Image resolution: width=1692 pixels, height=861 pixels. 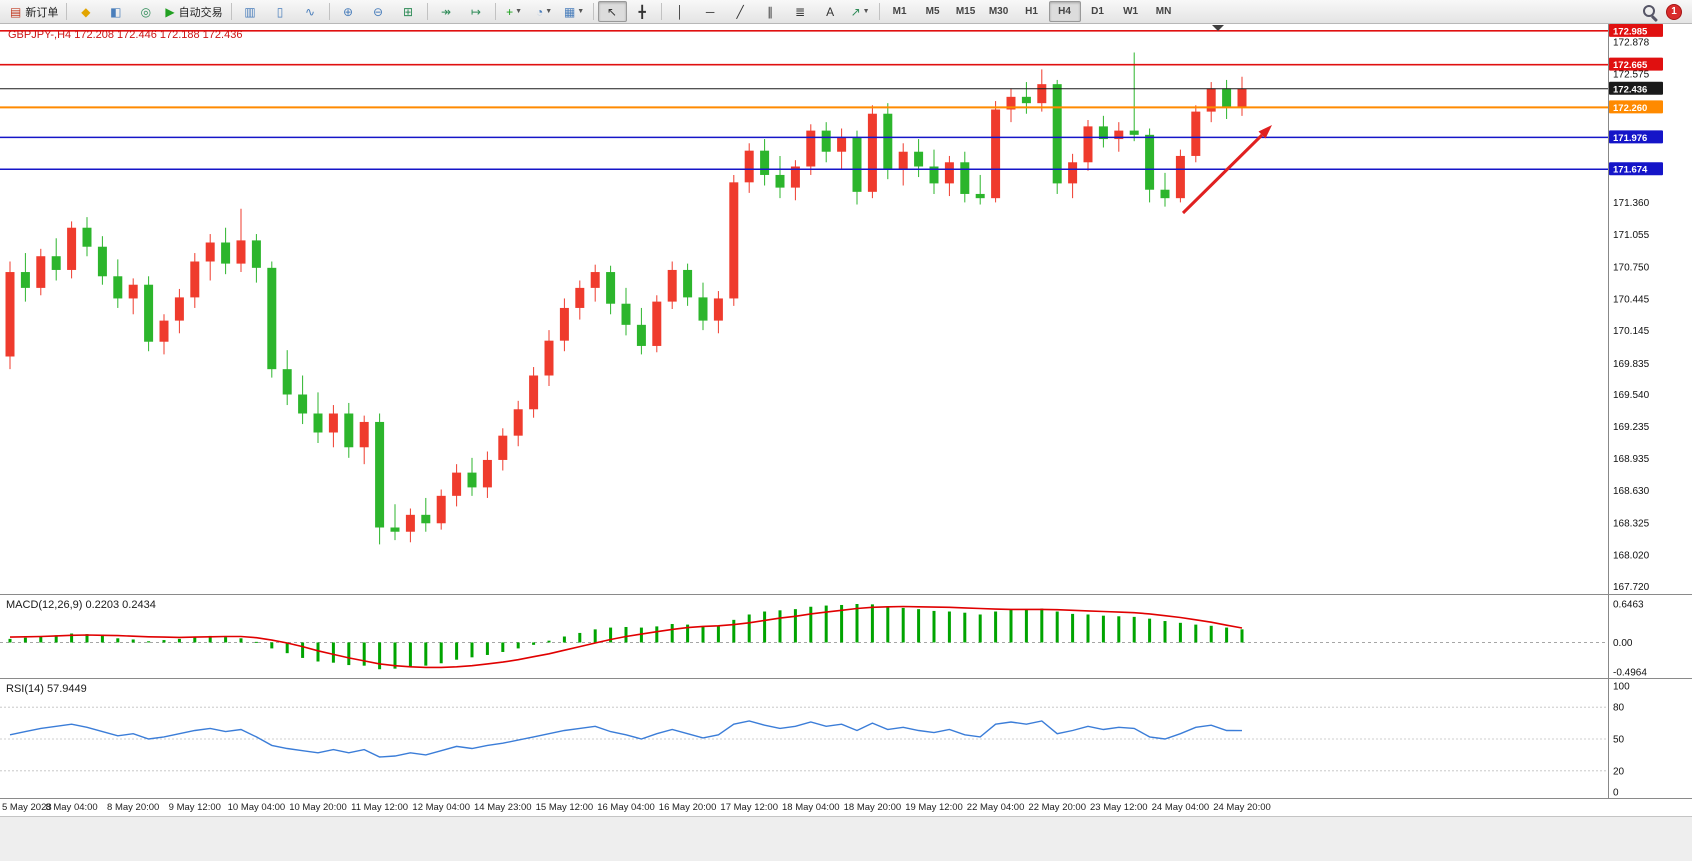 I want to click on fibonacci-button: ≣, so click(x=800, y=11).